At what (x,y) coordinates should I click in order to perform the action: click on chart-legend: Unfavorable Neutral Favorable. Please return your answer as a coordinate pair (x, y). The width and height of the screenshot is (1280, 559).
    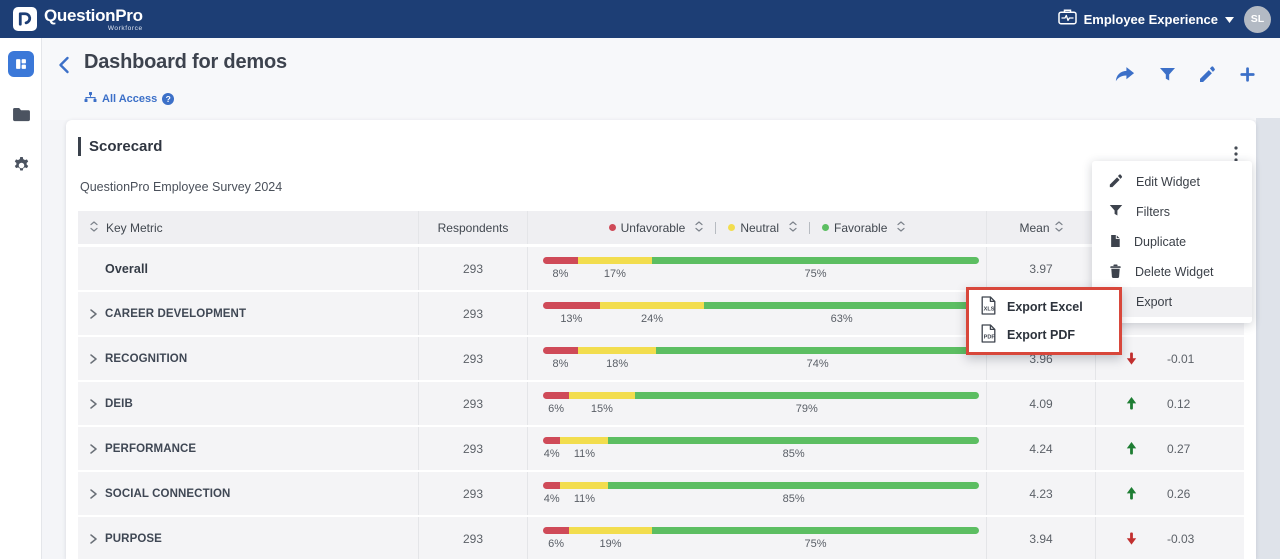
    Looking at the image, I should click on (756, 227).